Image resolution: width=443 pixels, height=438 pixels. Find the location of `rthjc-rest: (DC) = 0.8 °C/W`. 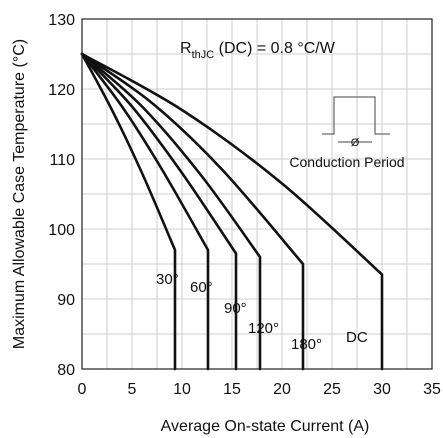

rthjc-rest: (DC) = 0.8 °C/W is located at coordinates (275, 48).